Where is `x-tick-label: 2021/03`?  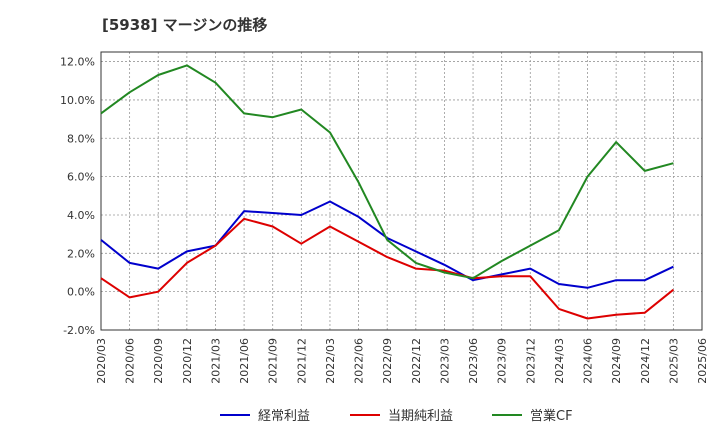
x-tick-label: 2021/03 is located at coordinates (215, 361).